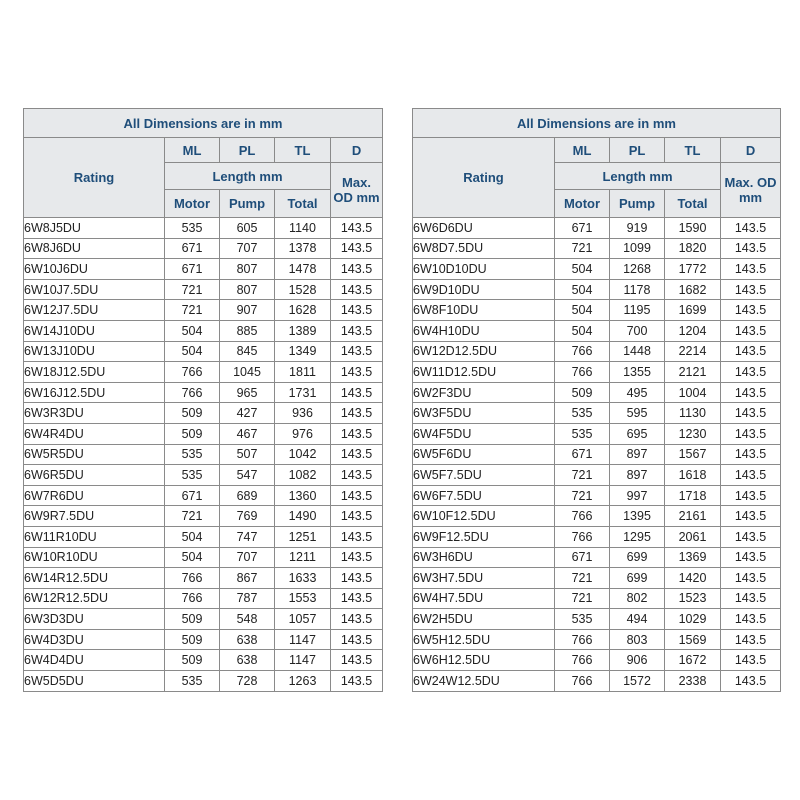  What do you see at coordinates (94, 557) in the screenshot?
I see `rating-cell: 6W10R10DU` at bounding box center [94, 557].